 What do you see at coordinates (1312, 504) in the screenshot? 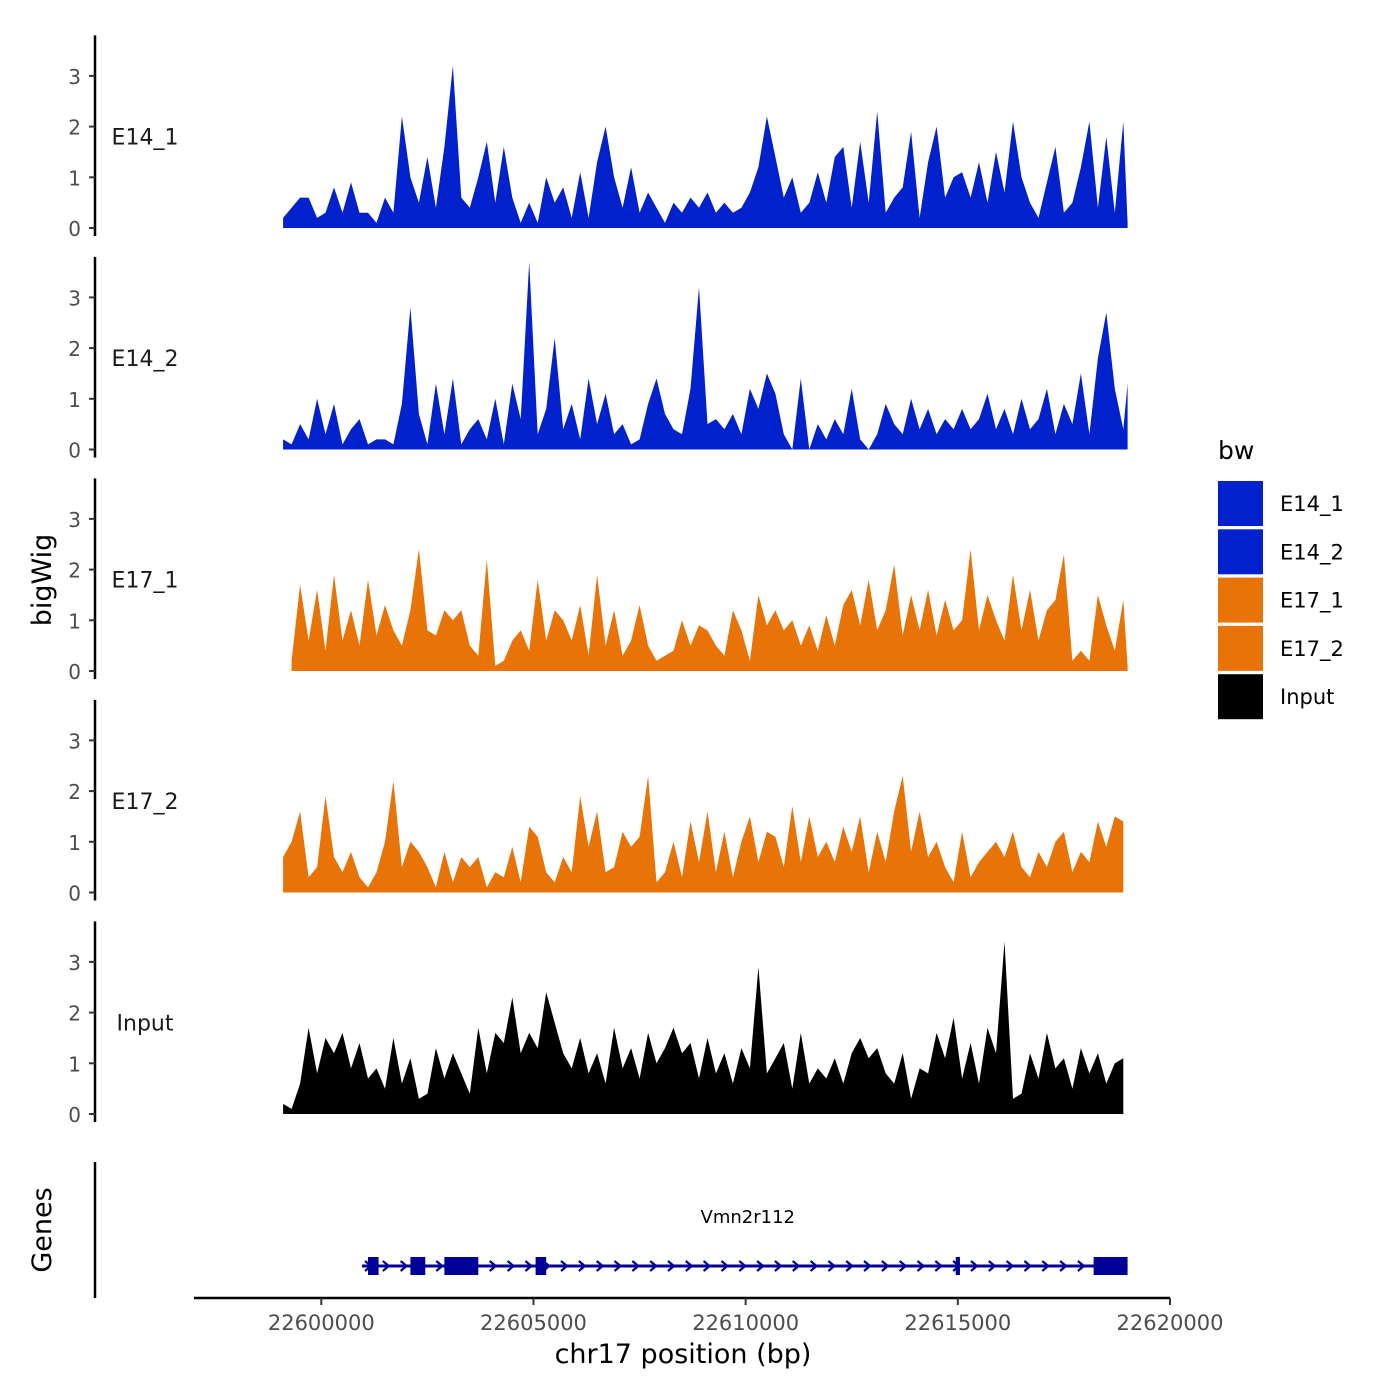
I see `legend-label: E14_1` at bounding box center [1312, 504].